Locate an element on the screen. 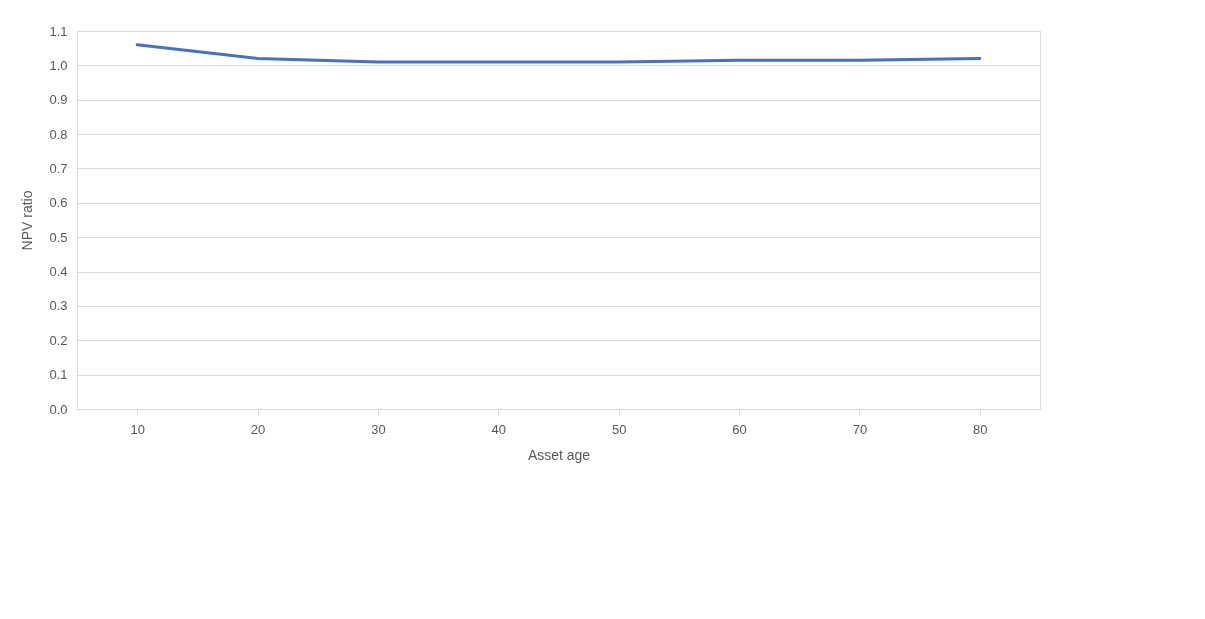  y-tick-label: 1.1 is located at coordinates (58, 31).